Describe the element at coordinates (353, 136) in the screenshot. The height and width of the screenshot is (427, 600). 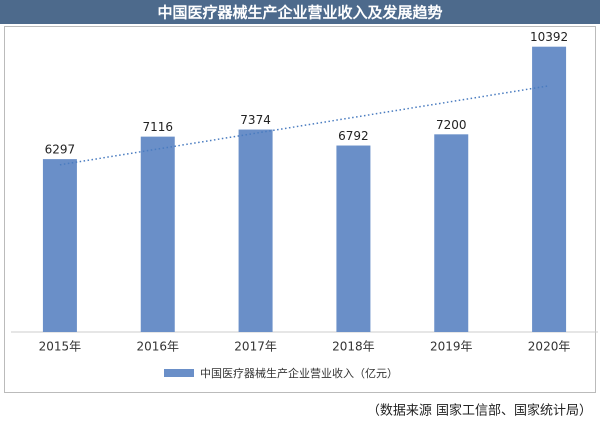
I see `data-label: 6792` at that location.